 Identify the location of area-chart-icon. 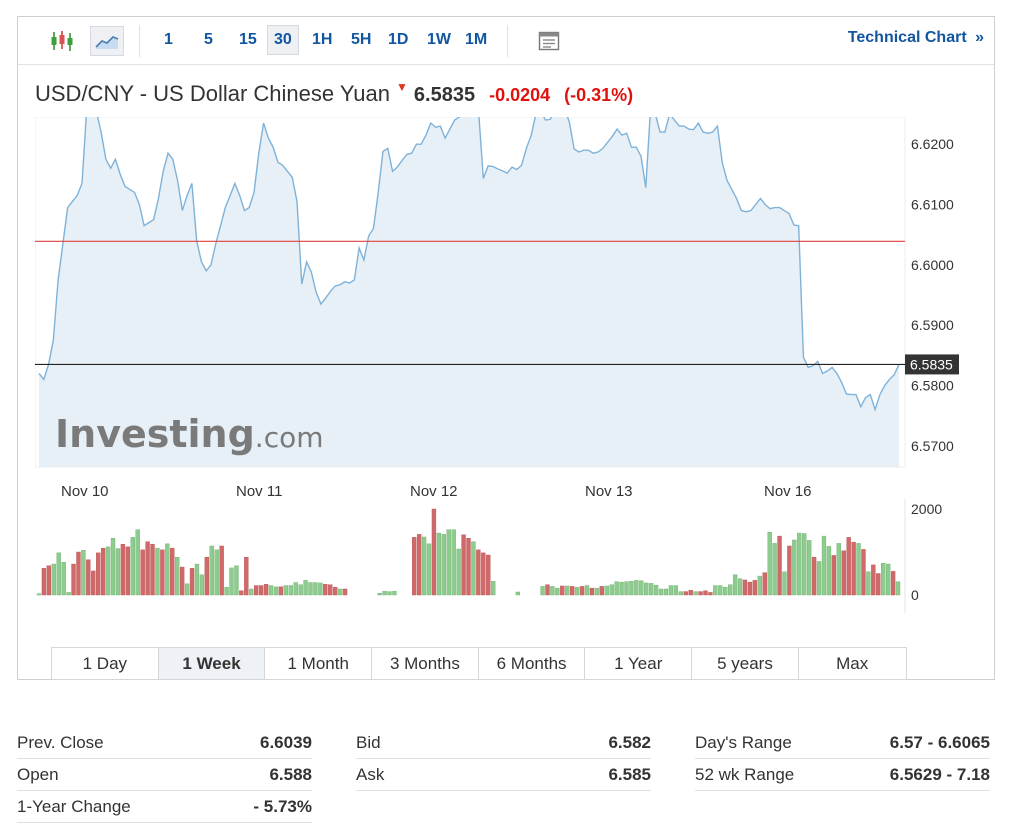
(107, 41).